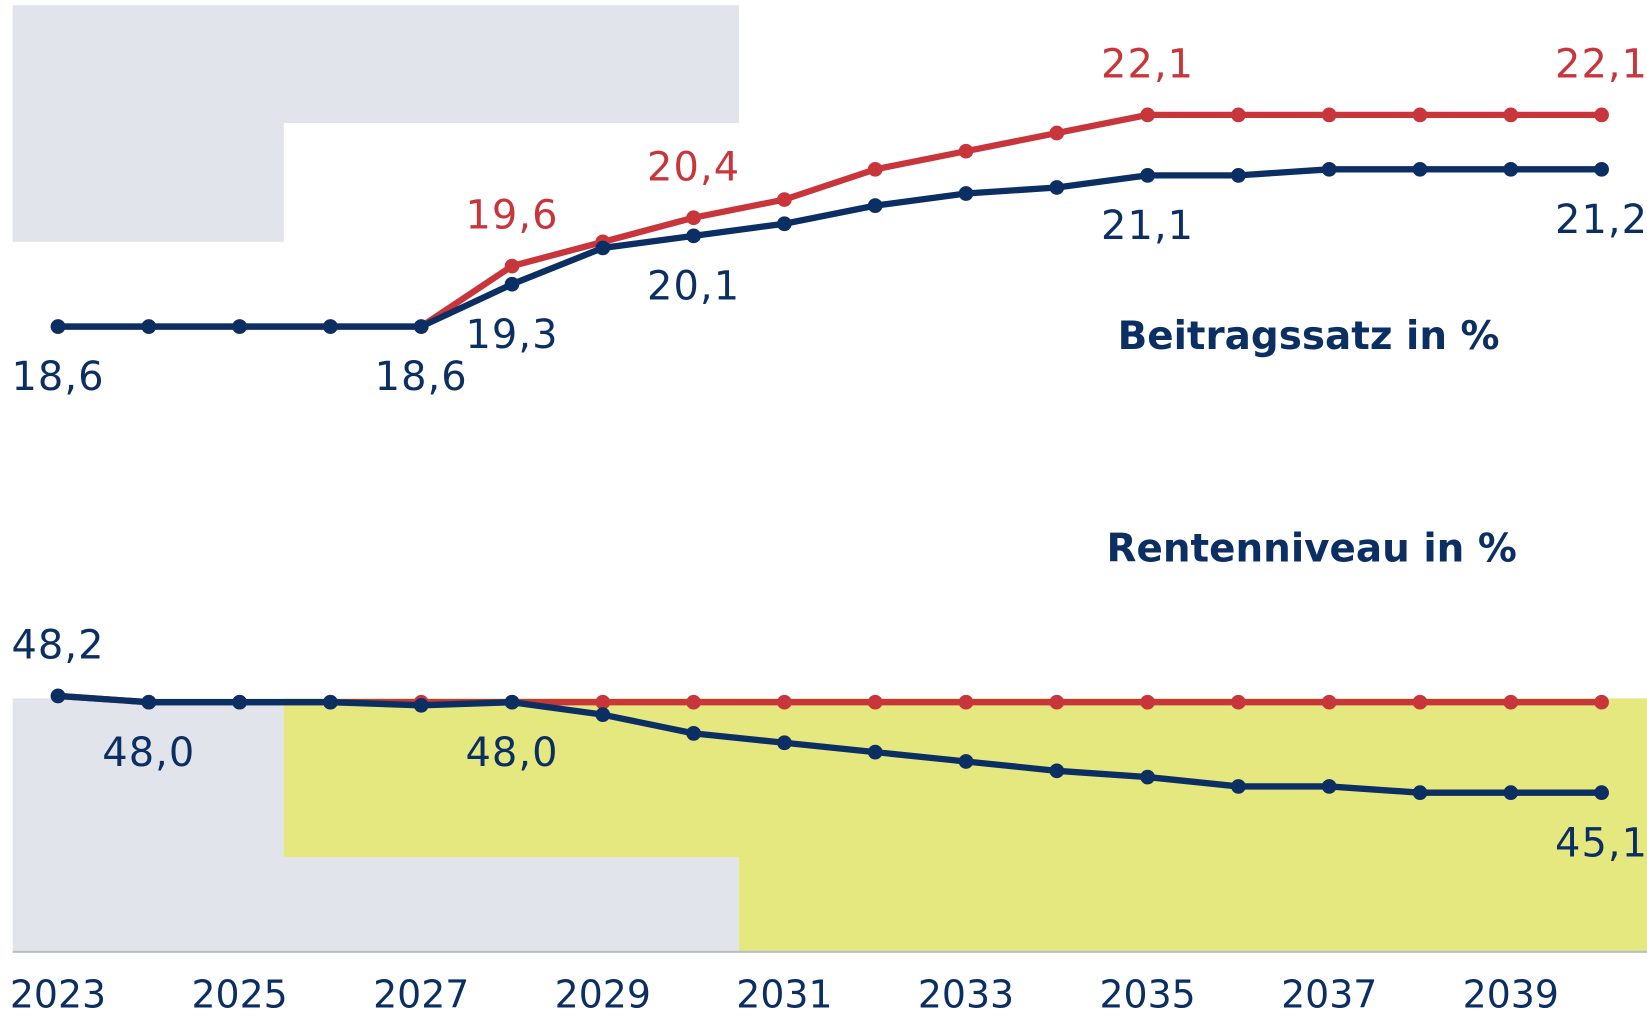  Describe the element at coordinates (58, 995) in the screenshot. I see `x-tick-label: 2023` at that location.